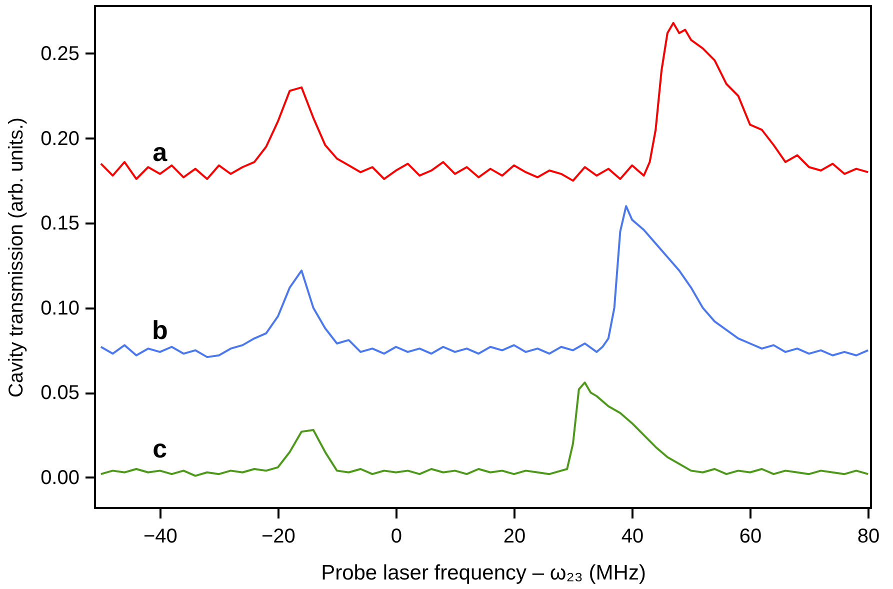 This screenshot has width=893, height=589. I want to click on x-tick-label: 40, so click(632, 537).